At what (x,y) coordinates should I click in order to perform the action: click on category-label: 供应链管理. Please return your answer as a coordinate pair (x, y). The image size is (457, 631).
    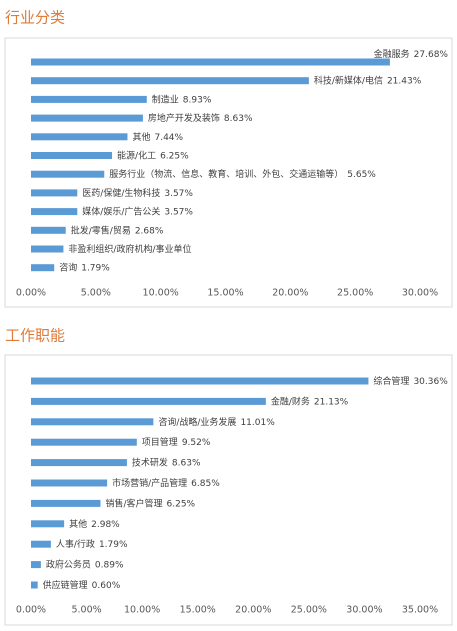
    Looking at the image, I should click on (65, 585).